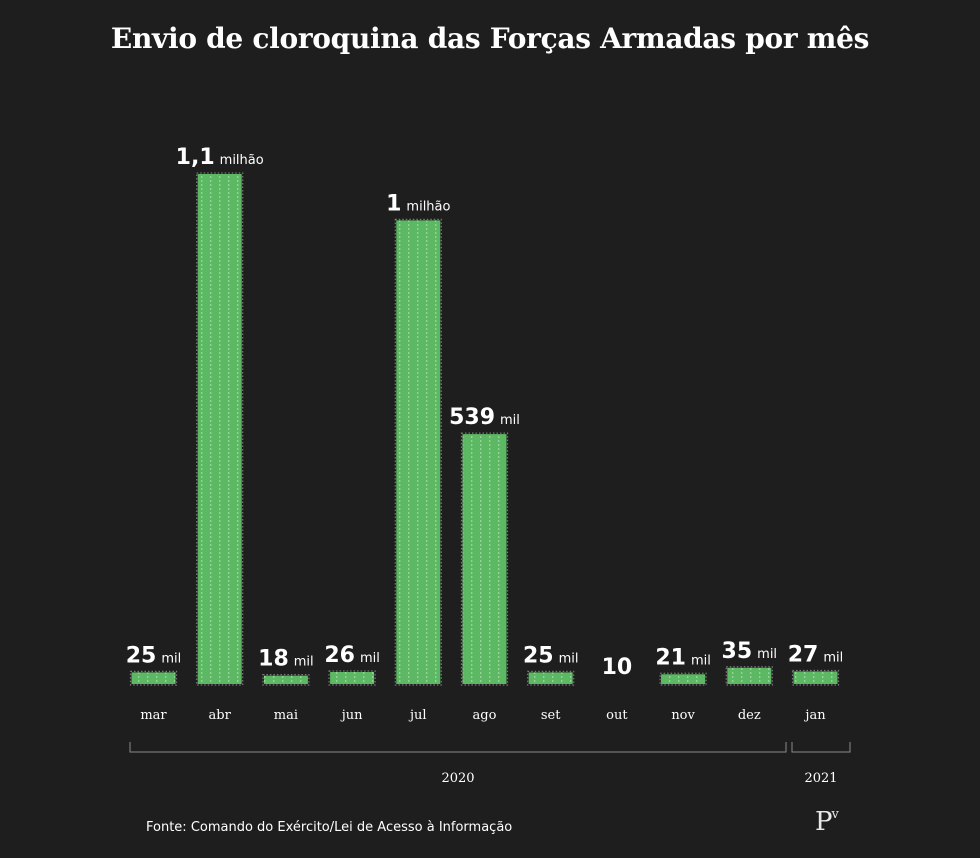 This screenshot has width=980, height=858. I want to click on value-label-jun: 26 mil, so click(352, 655).